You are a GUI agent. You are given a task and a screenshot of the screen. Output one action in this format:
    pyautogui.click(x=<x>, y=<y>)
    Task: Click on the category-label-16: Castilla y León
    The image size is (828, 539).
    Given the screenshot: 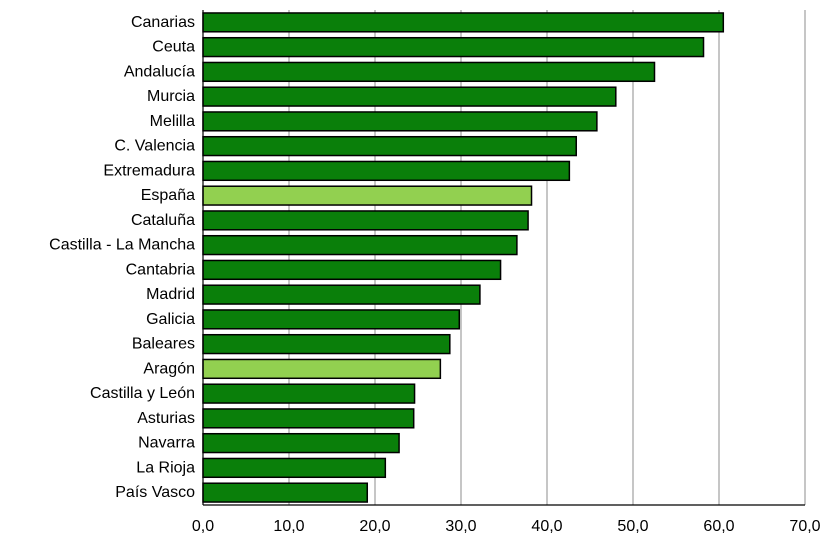 What is the action you would take?
    pyautogui.click(x=142, y=393)
    